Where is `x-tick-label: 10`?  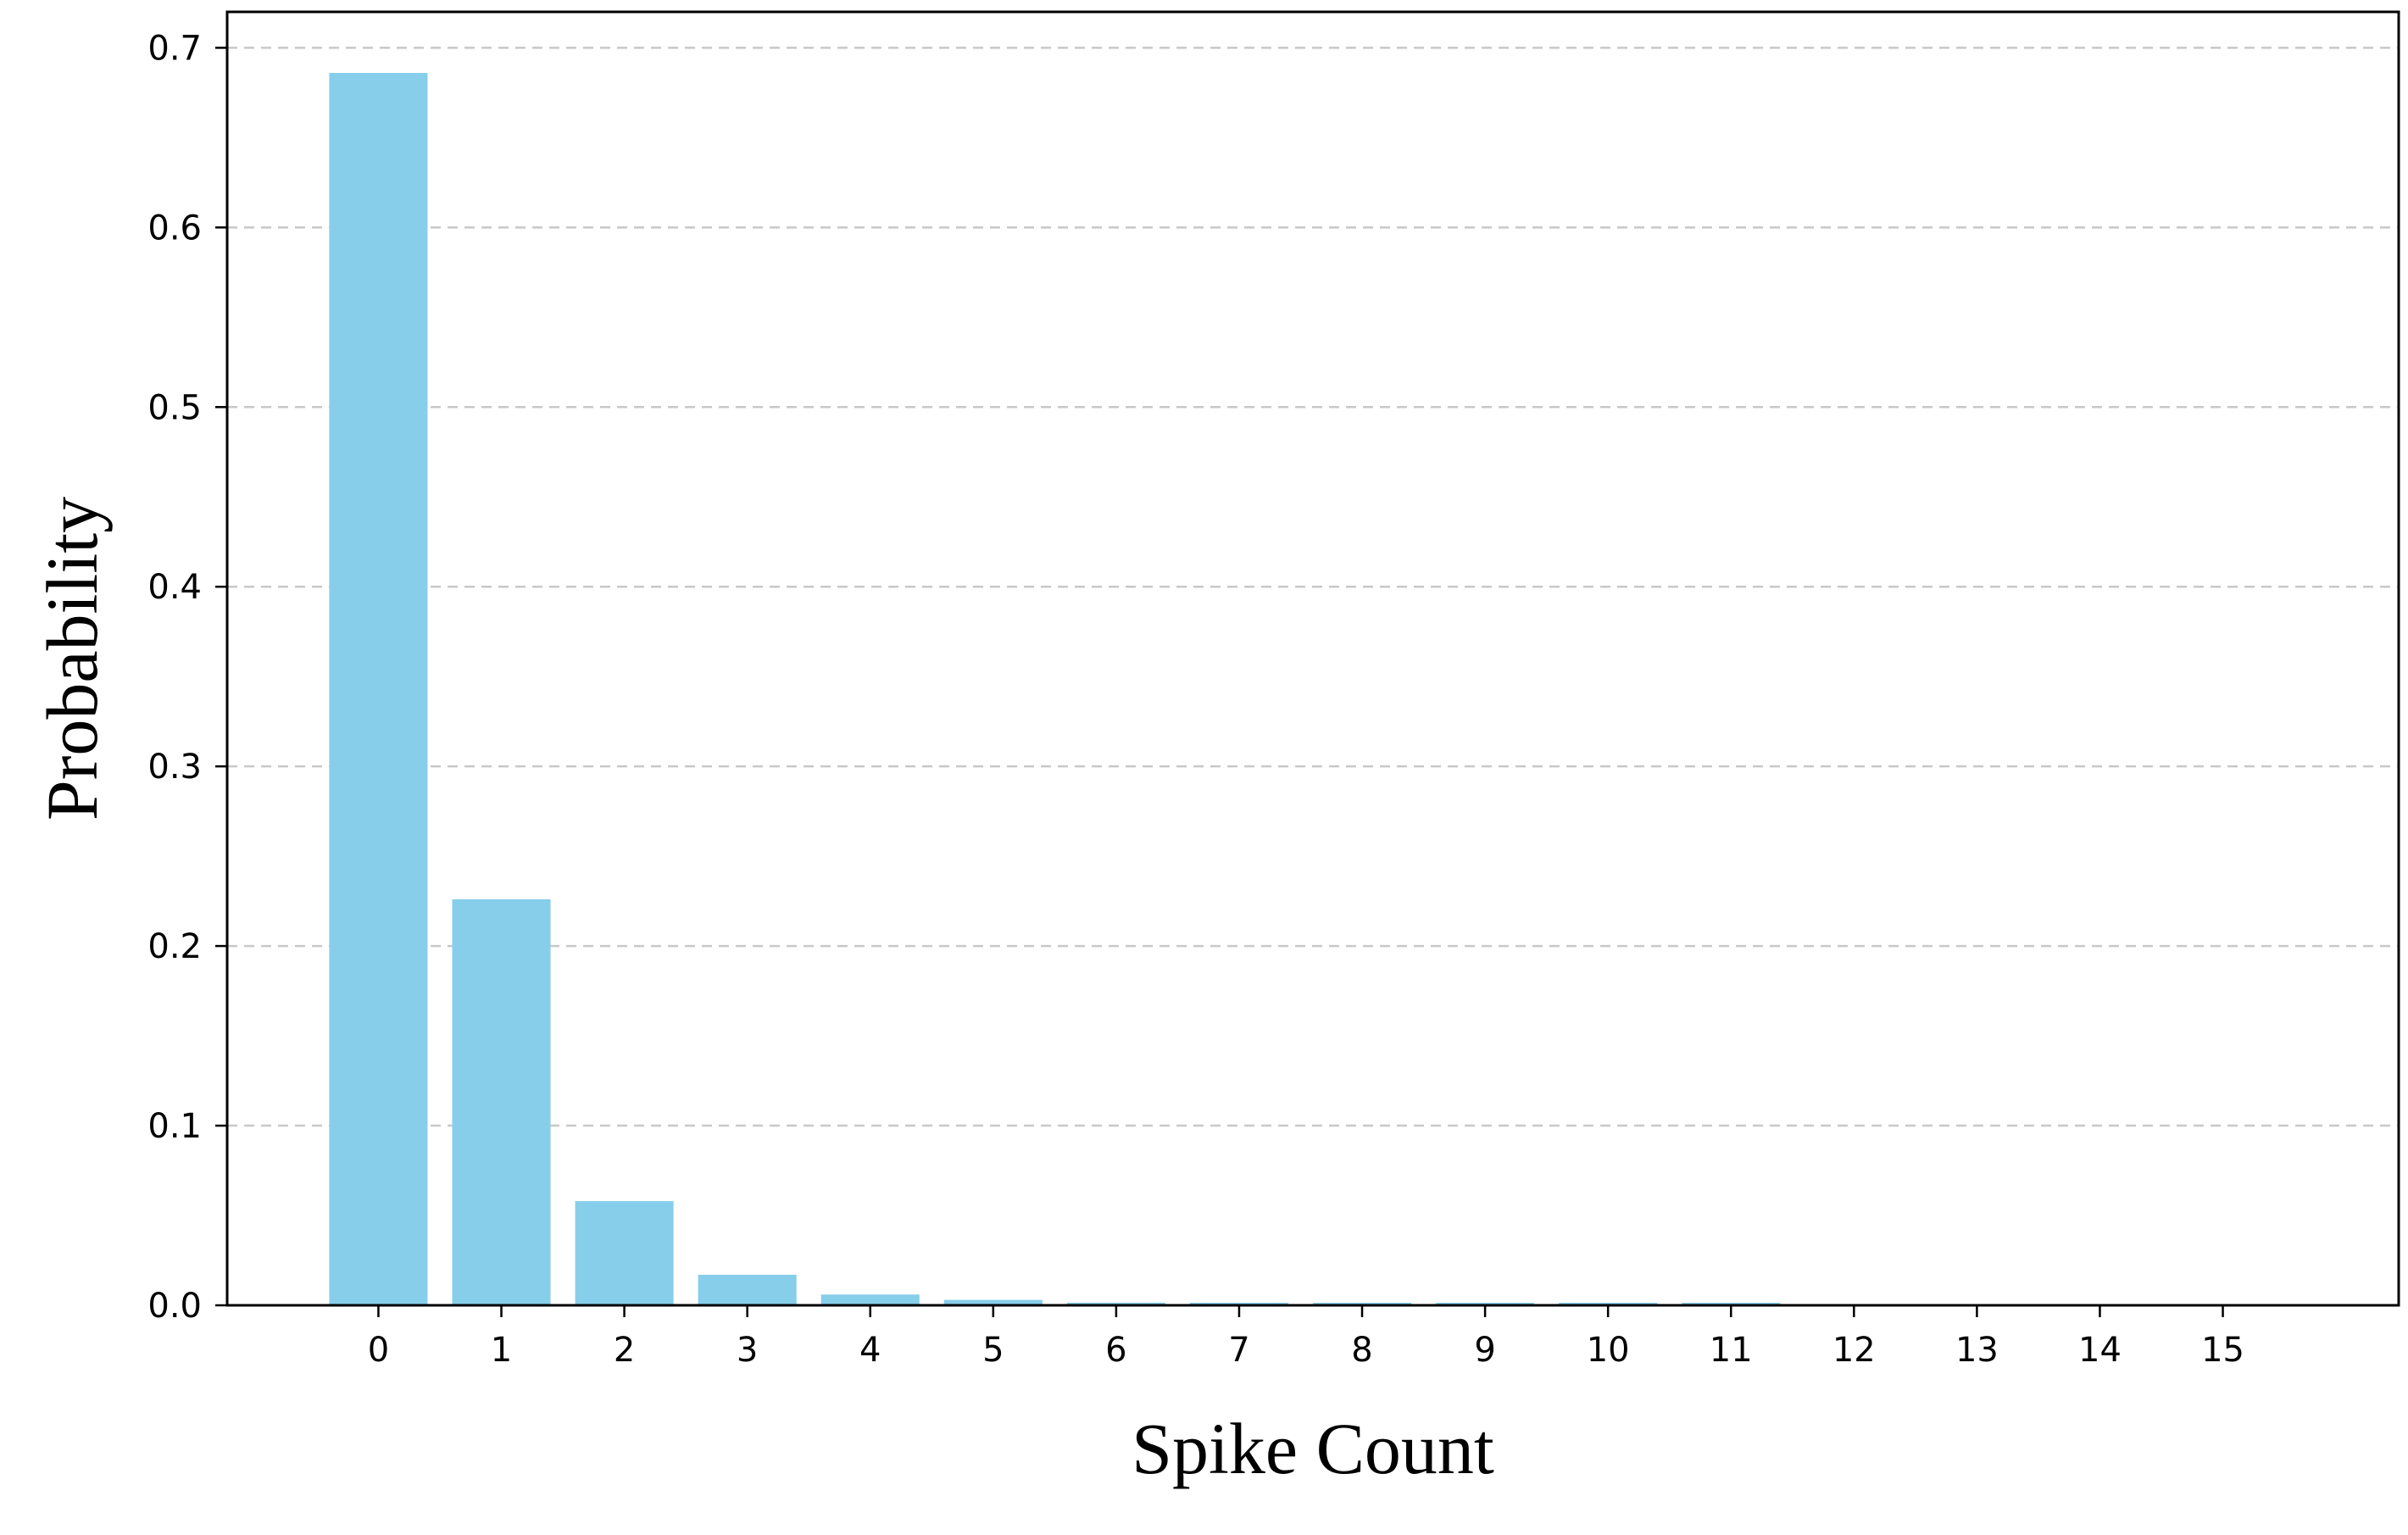 x-tick-label: 10 is located at coordinates (1608, 1350).